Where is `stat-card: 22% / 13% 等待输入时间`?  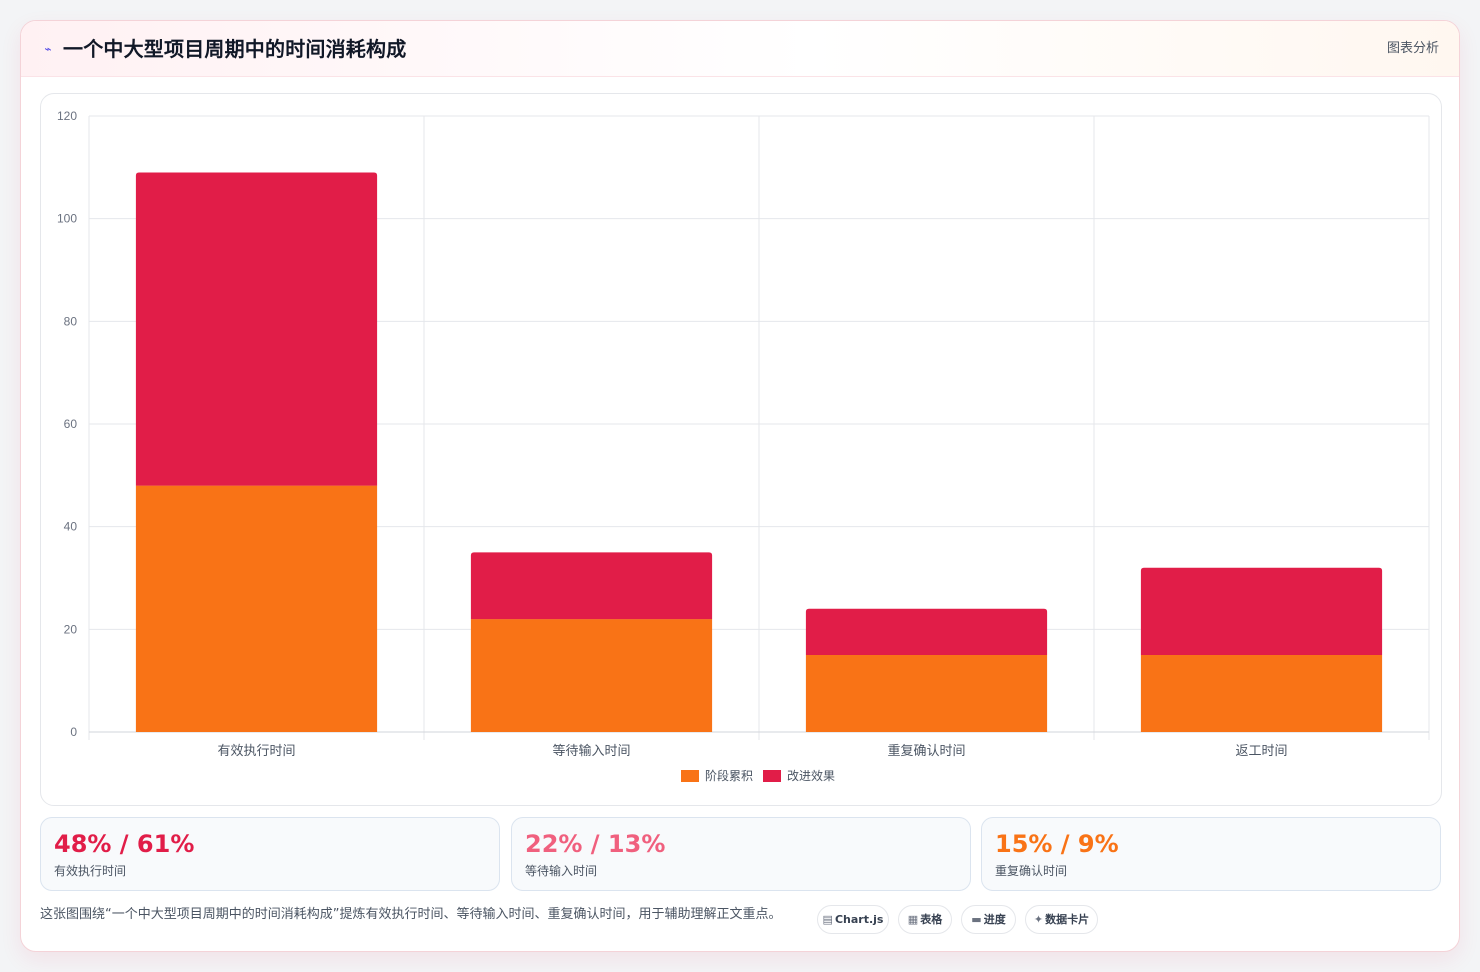
stat-card: 22% / 13% 等待输入时间 is located at coordinates (741, 854).